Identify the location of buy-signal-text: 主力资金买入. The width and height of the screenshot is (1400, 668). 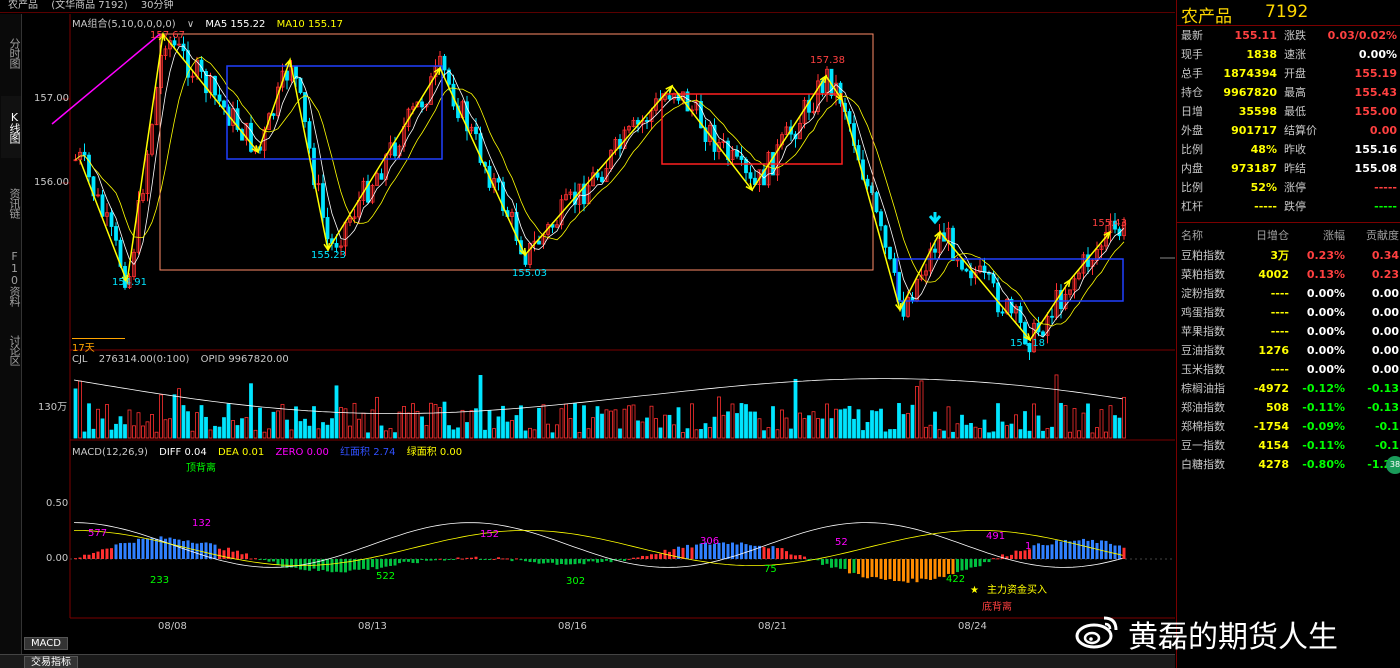
(1016, 590).